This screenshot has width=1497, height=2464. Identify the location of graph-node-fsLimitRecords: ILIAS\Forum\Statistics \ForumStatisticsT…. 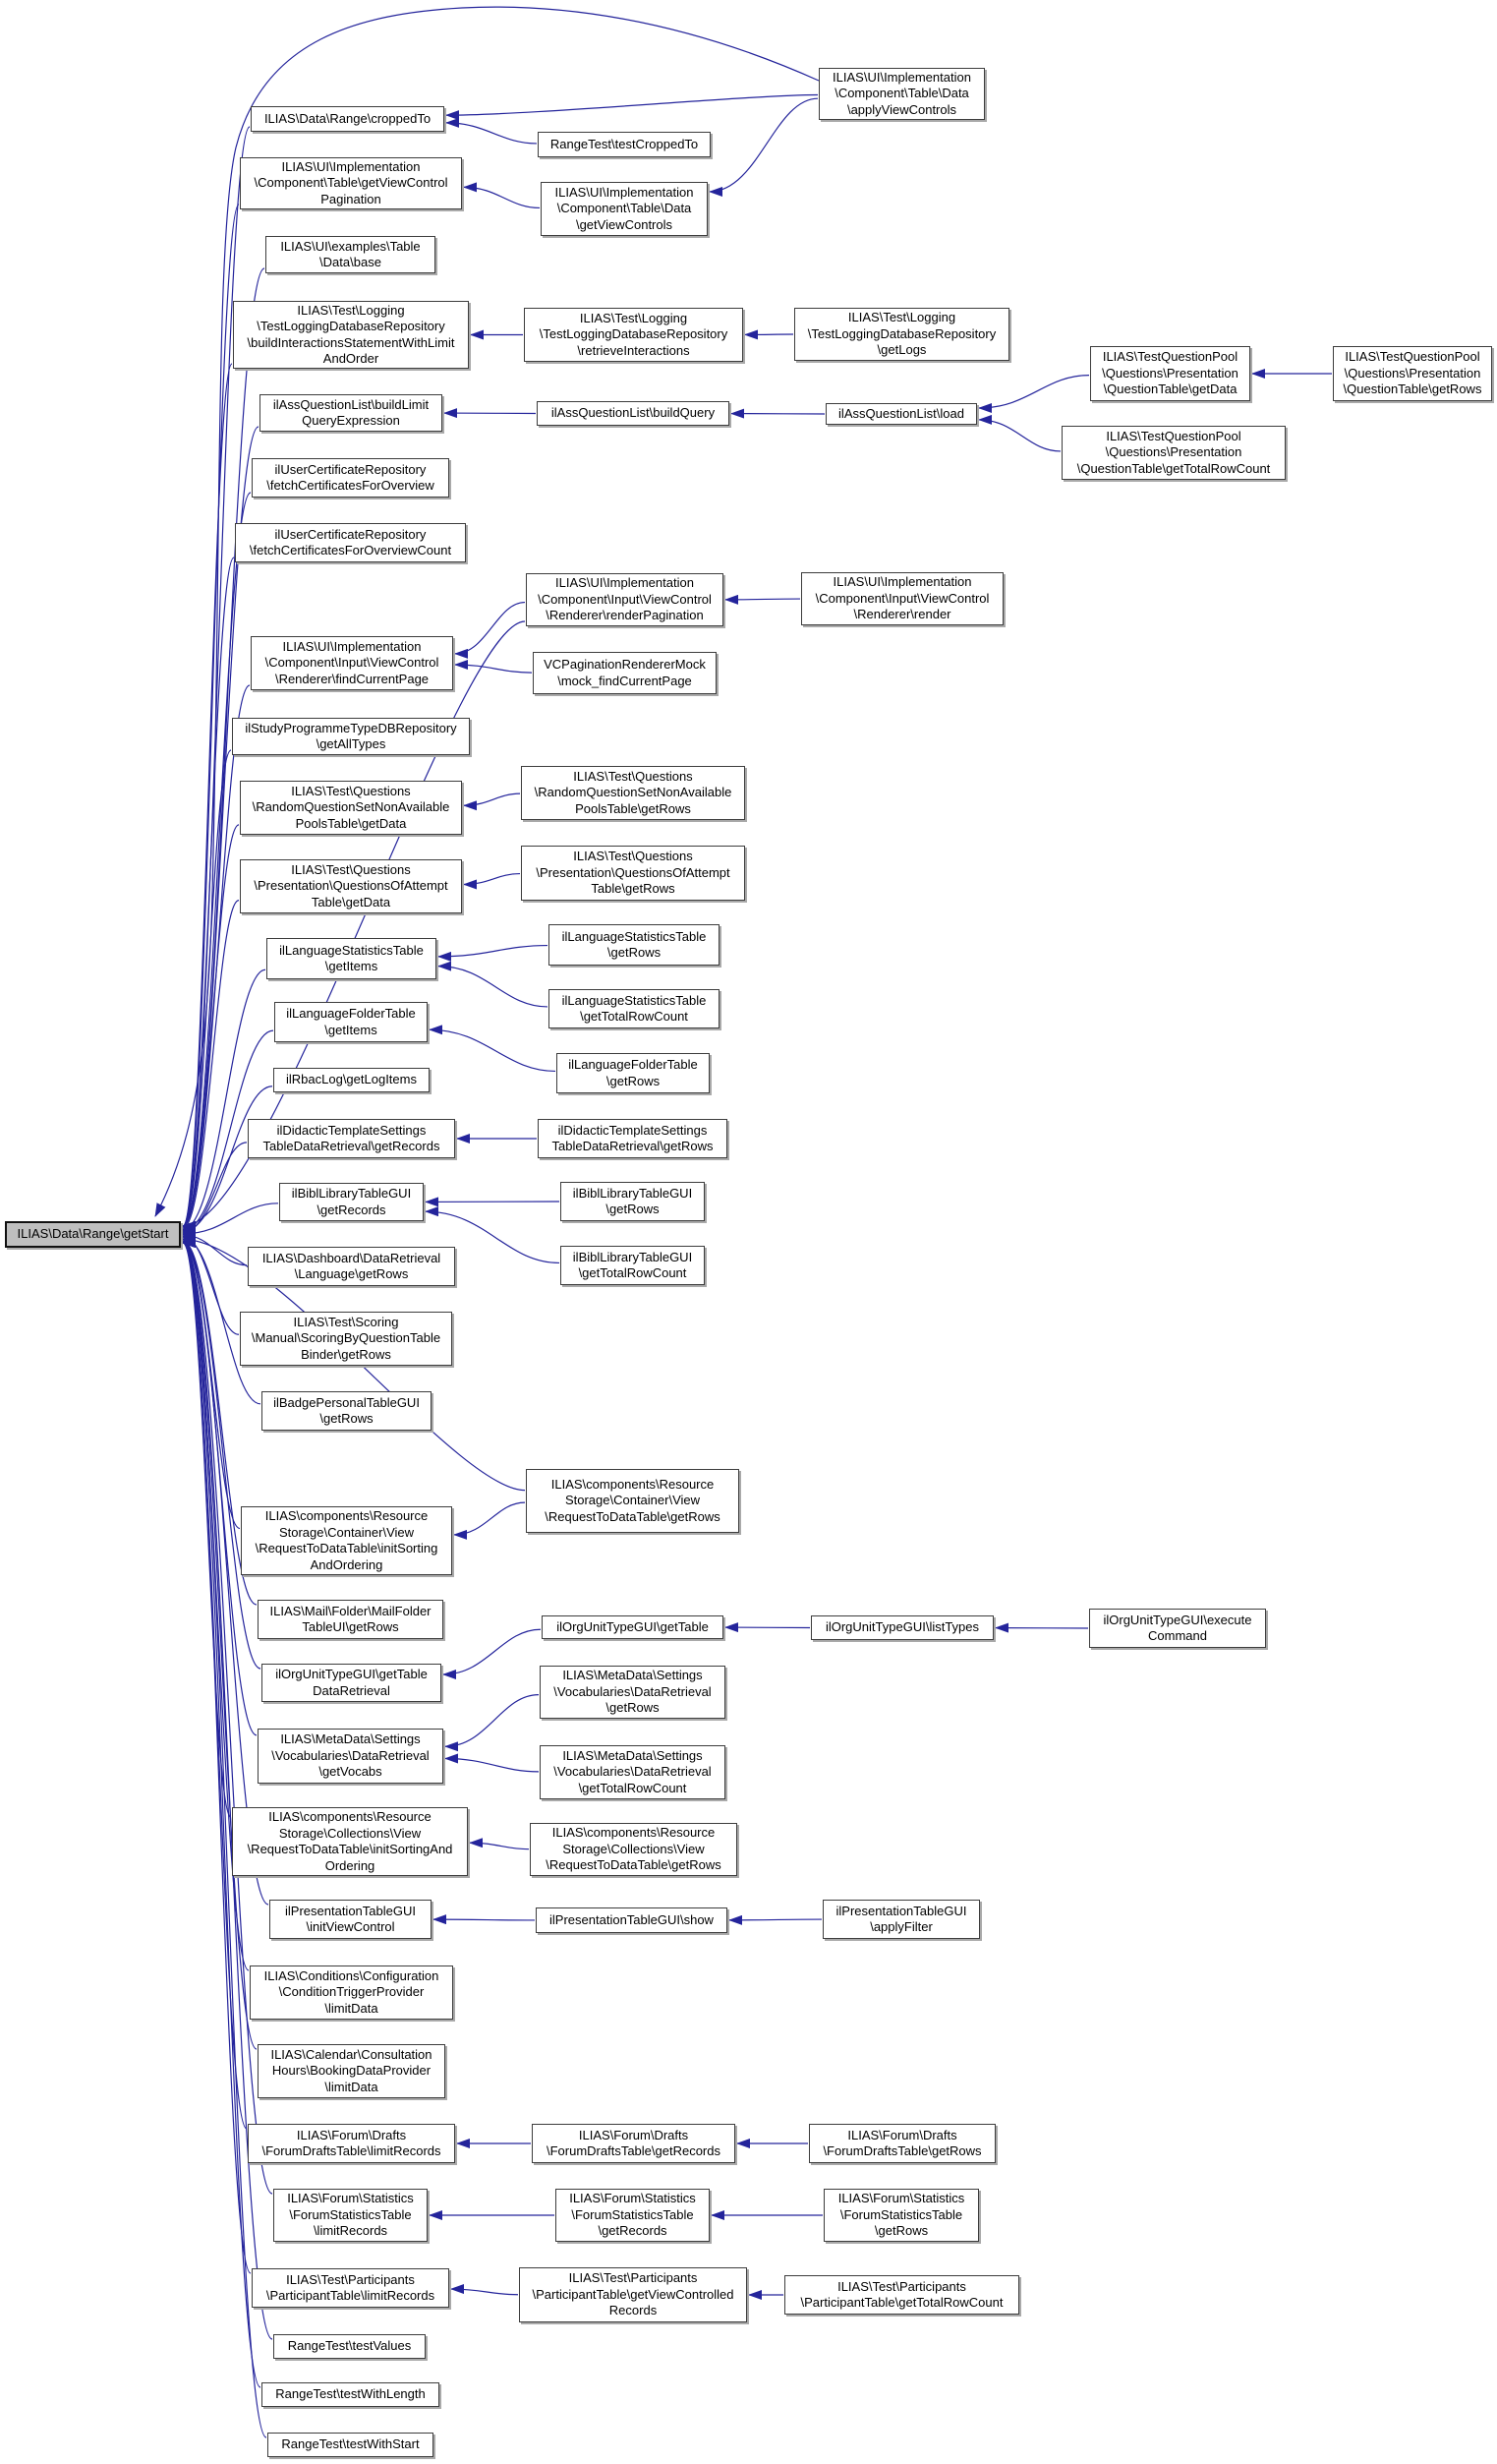
(351, 2215).